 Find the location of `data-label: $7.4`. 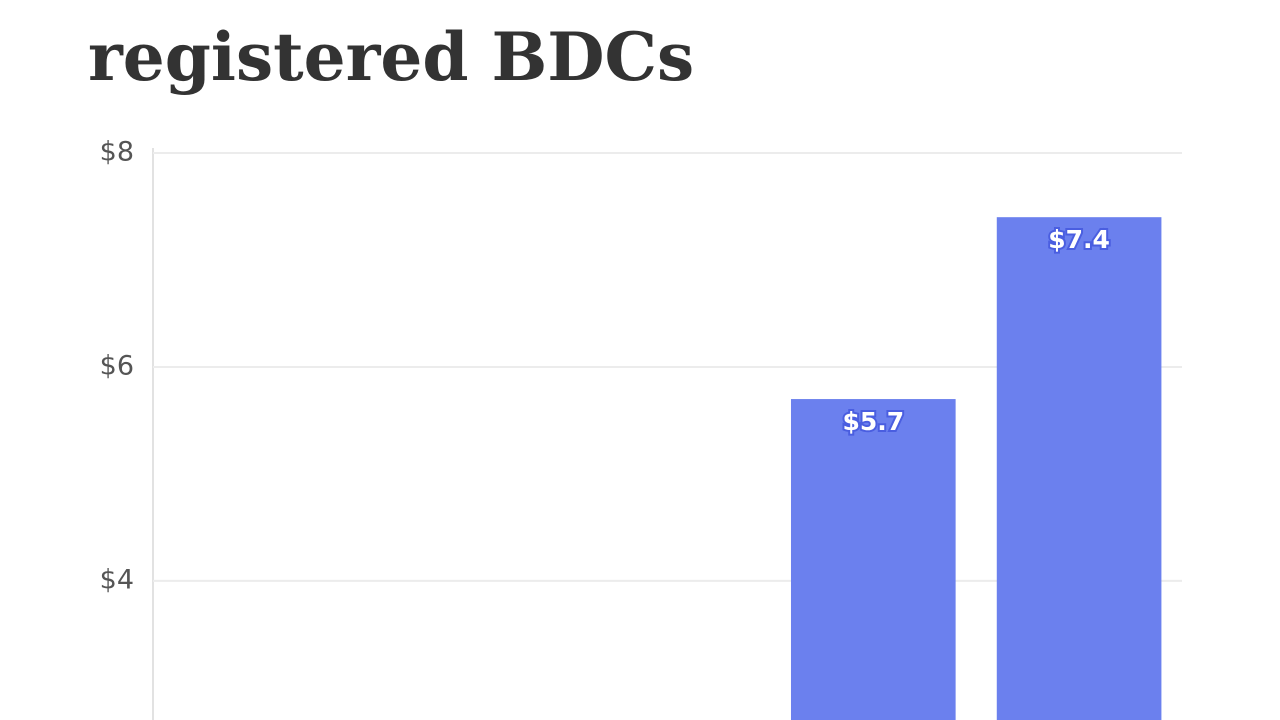

data-label: $7.4 is located at coordinates (1079, 239).